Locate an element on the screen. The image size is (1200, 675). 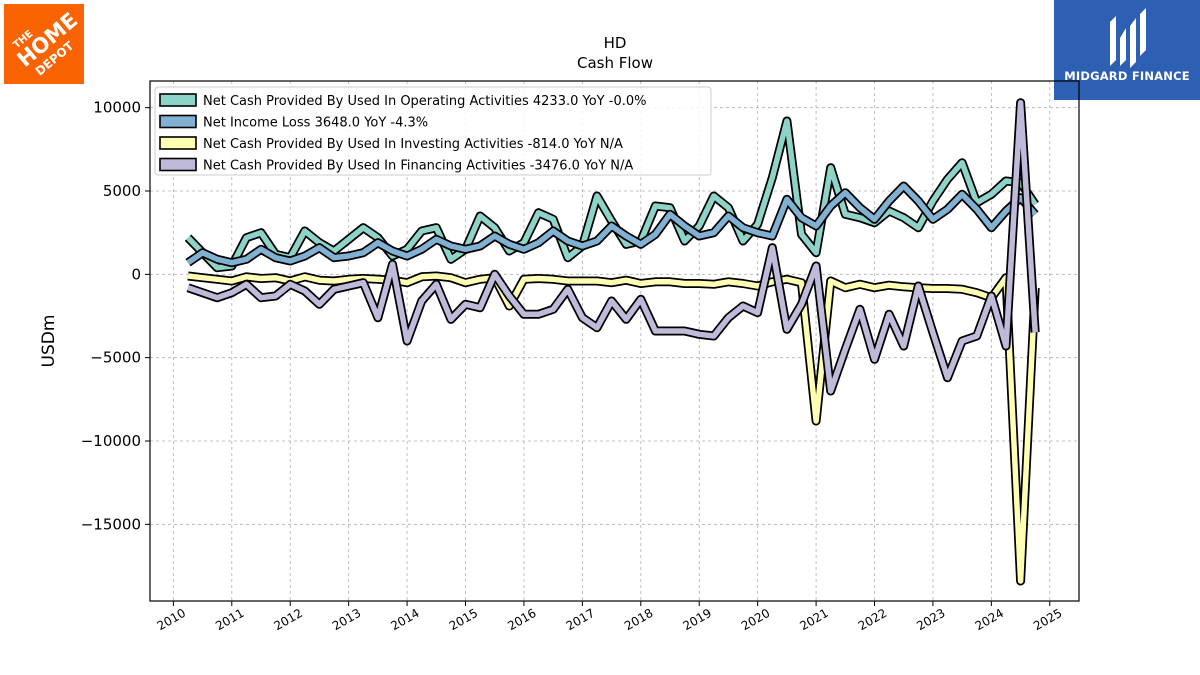
x-tick-label: 2015 is located at coordinates (463, 619).